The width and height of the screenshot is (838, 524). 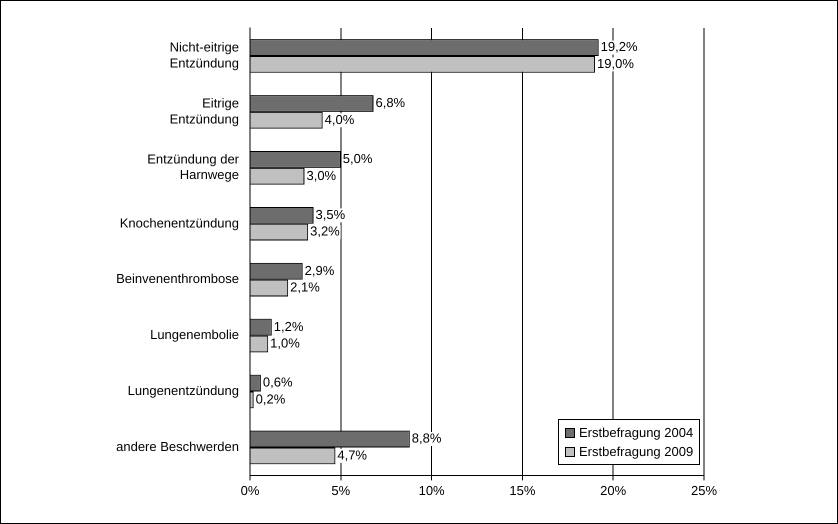 What do you see at coordinates (352, 454) in the screenshot?
I see `data-label: 4,7%` at bounding box center [352, 454].